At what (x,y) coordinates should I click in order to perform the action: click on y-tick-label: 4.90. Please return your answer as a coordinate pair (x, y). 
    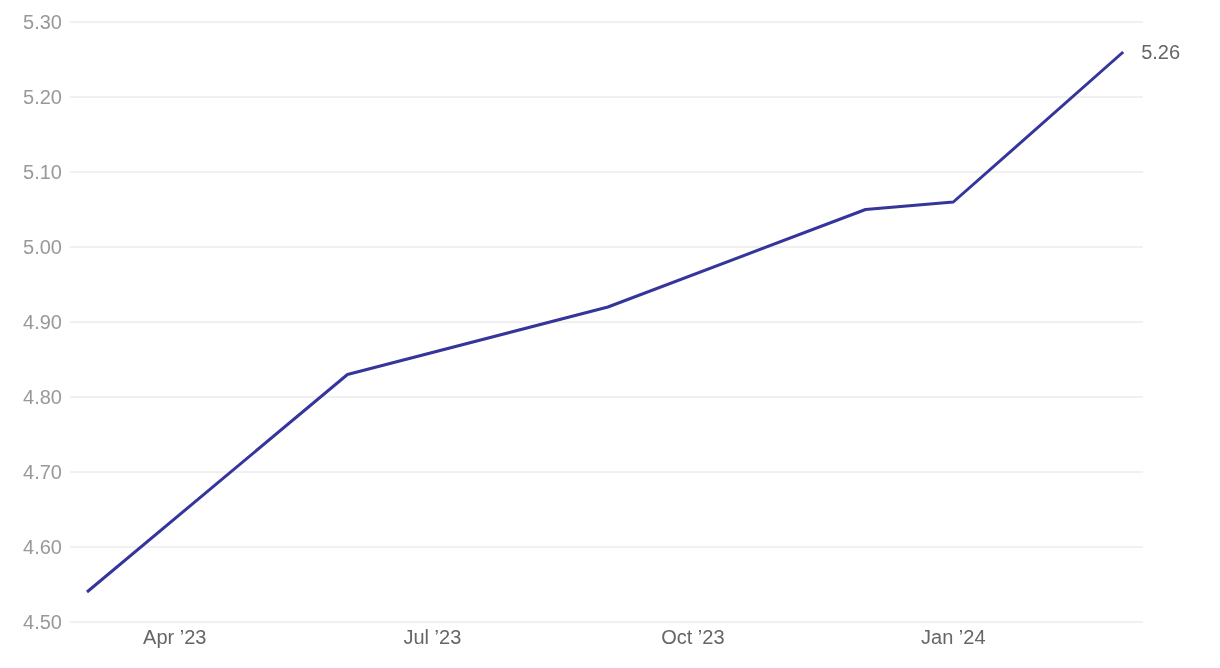
    Looking at the image, I should click on (42, 322).